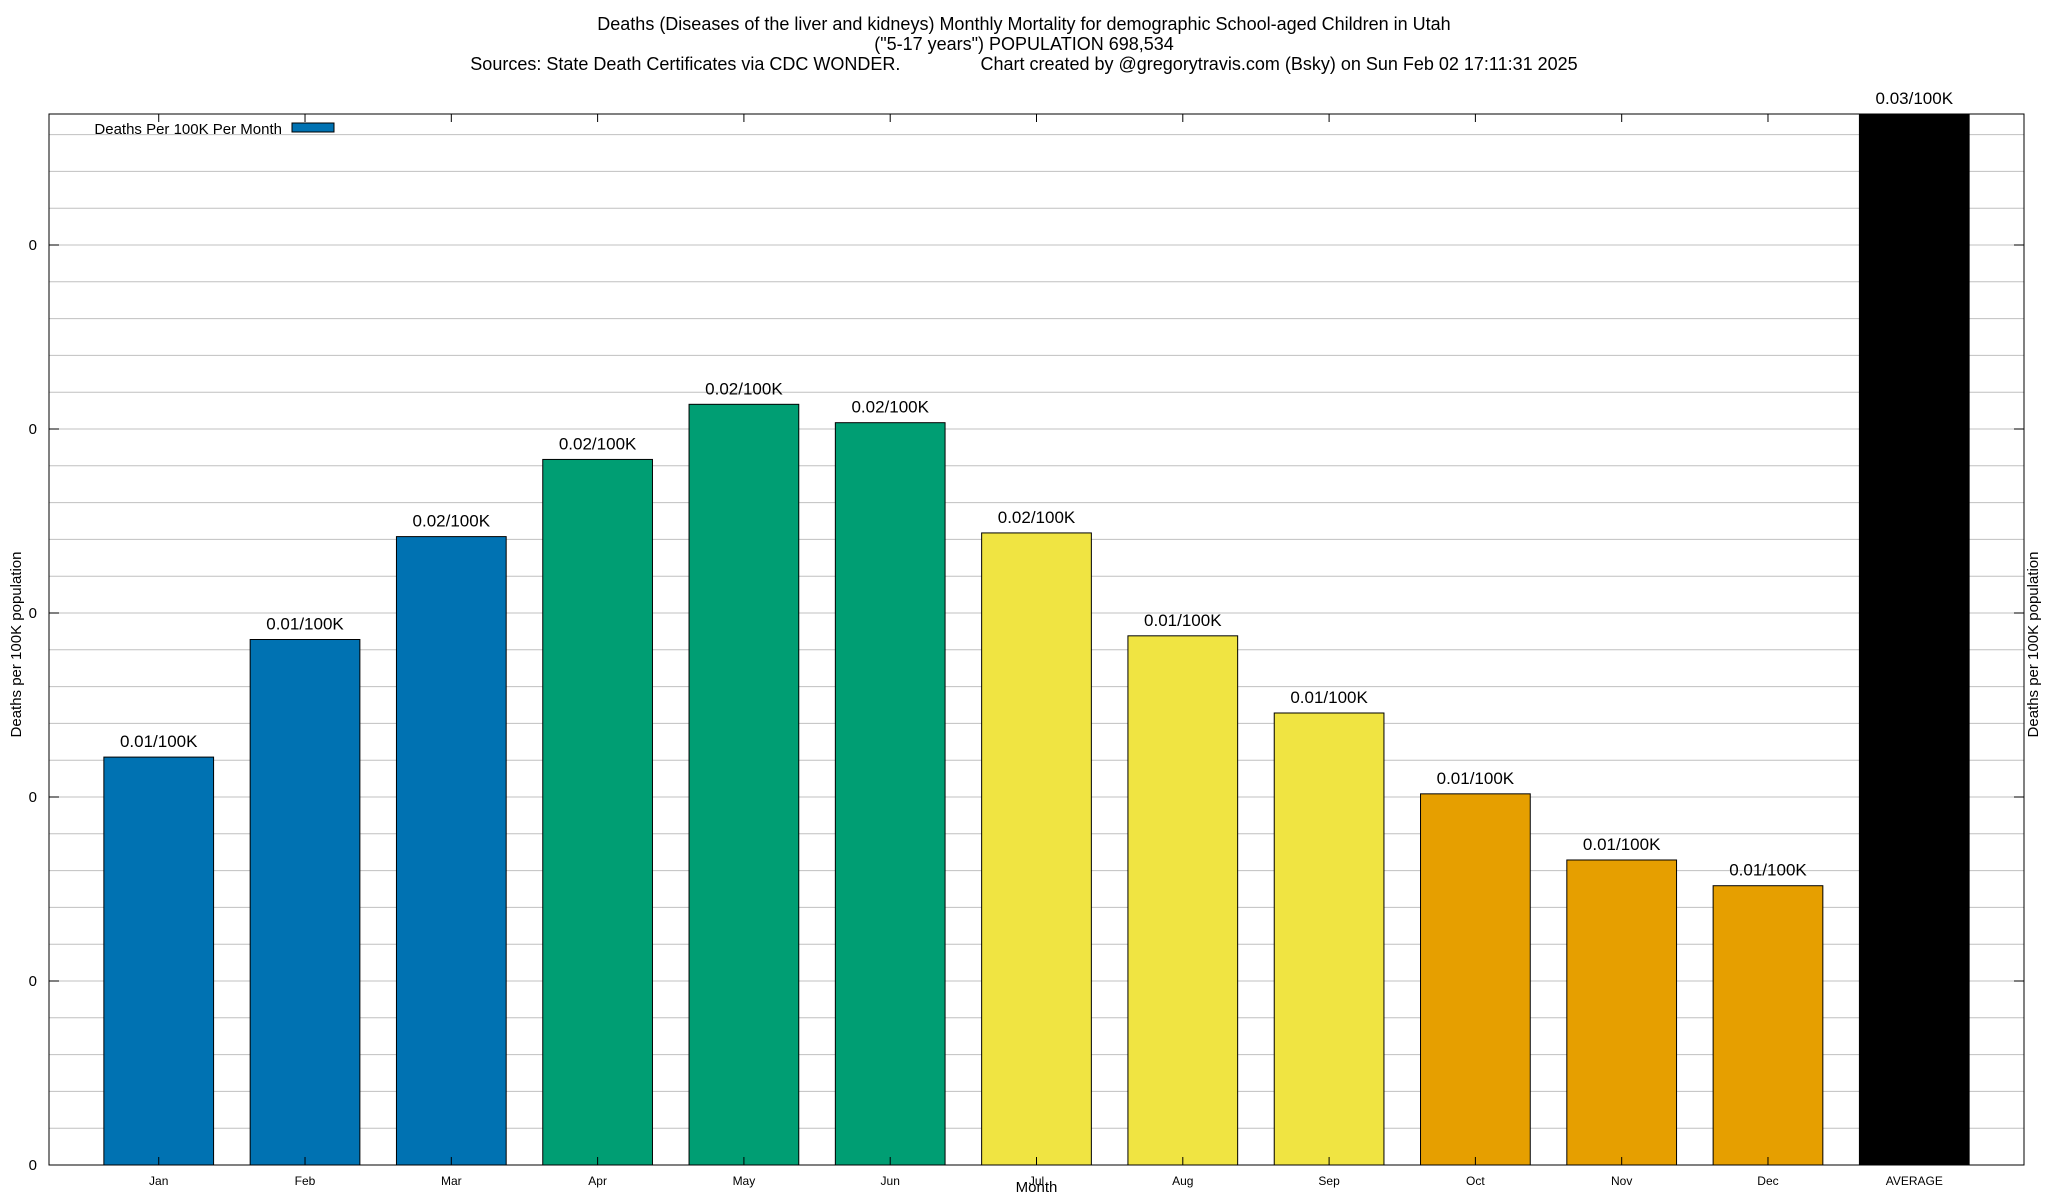  Describe the element at coordinates (1036, 849) in the screenshot. I see `bar-jul` at that location.